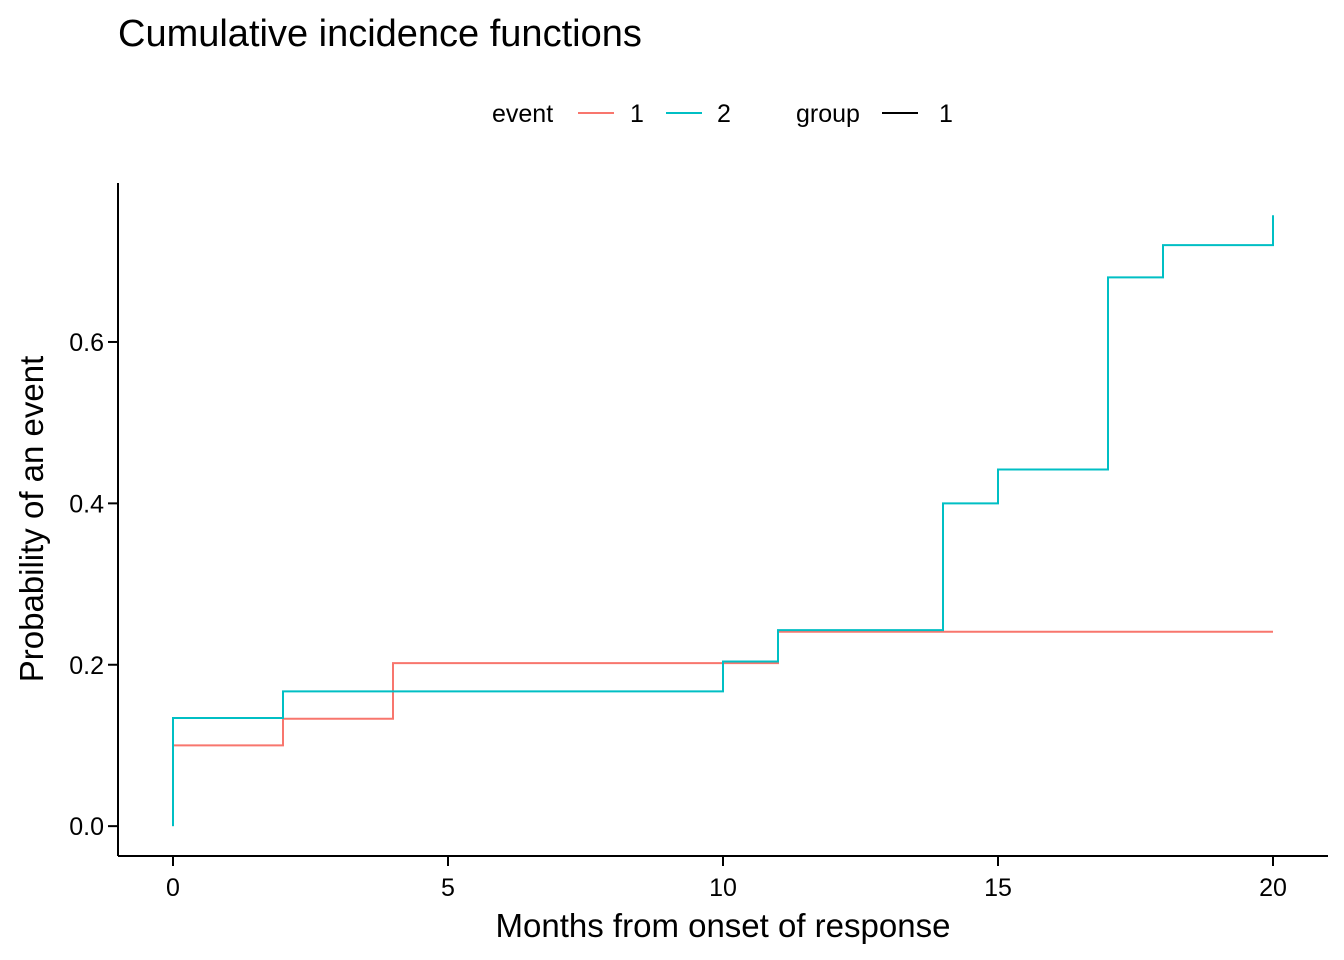 The width and height of the screenshot is (1344, 960). Describe the element at coordinates (637, 114) in the screenshot. I see `legend-label-event-1: 1` at that location.